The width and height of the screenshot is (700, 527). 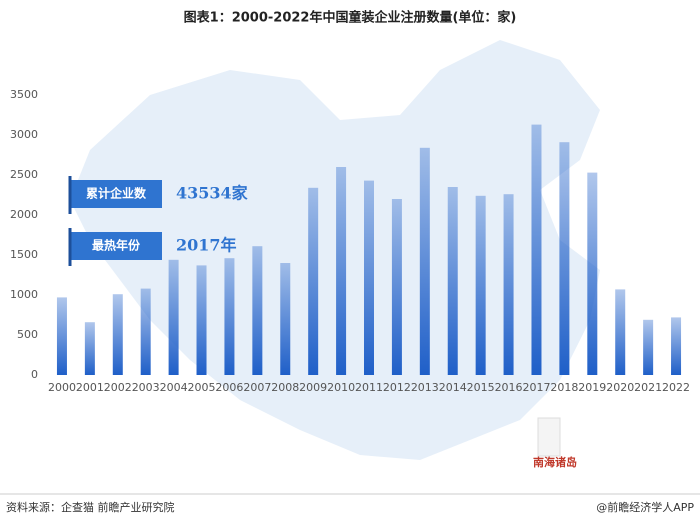 I want to click on x-tick-label: 2015, so click(x=481, y=387).